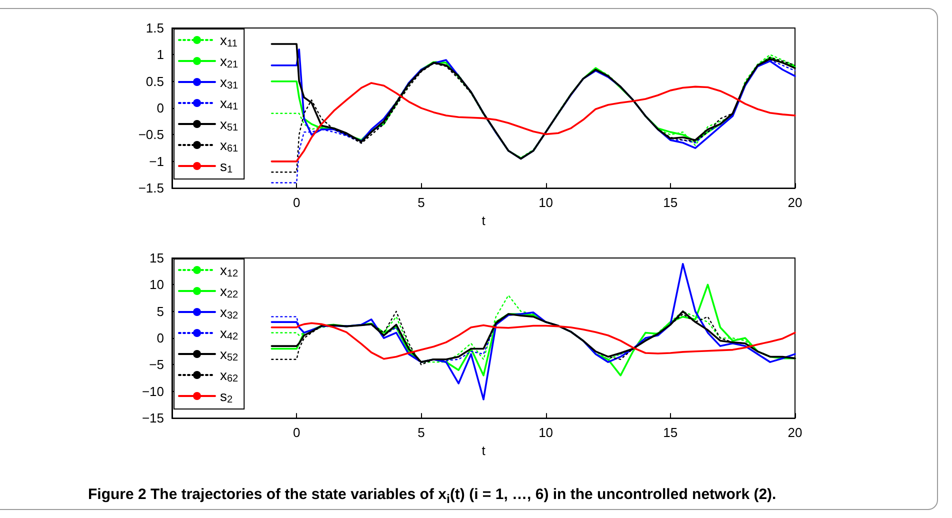  Describe the element at coordinates (160, 311) in the screenshot. I see `y-tick-label: 5` at that location.